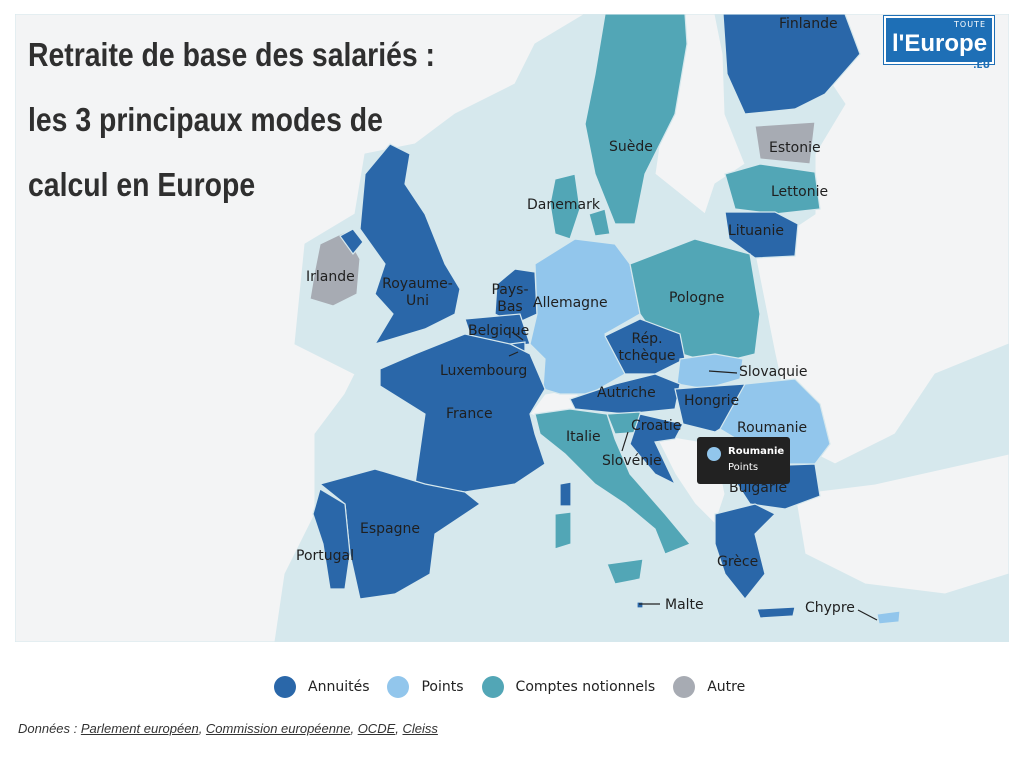 Image resolution: width=1009 pixels, height=776 pixels. I want to click on legend-dot-points, so click(398, 687).